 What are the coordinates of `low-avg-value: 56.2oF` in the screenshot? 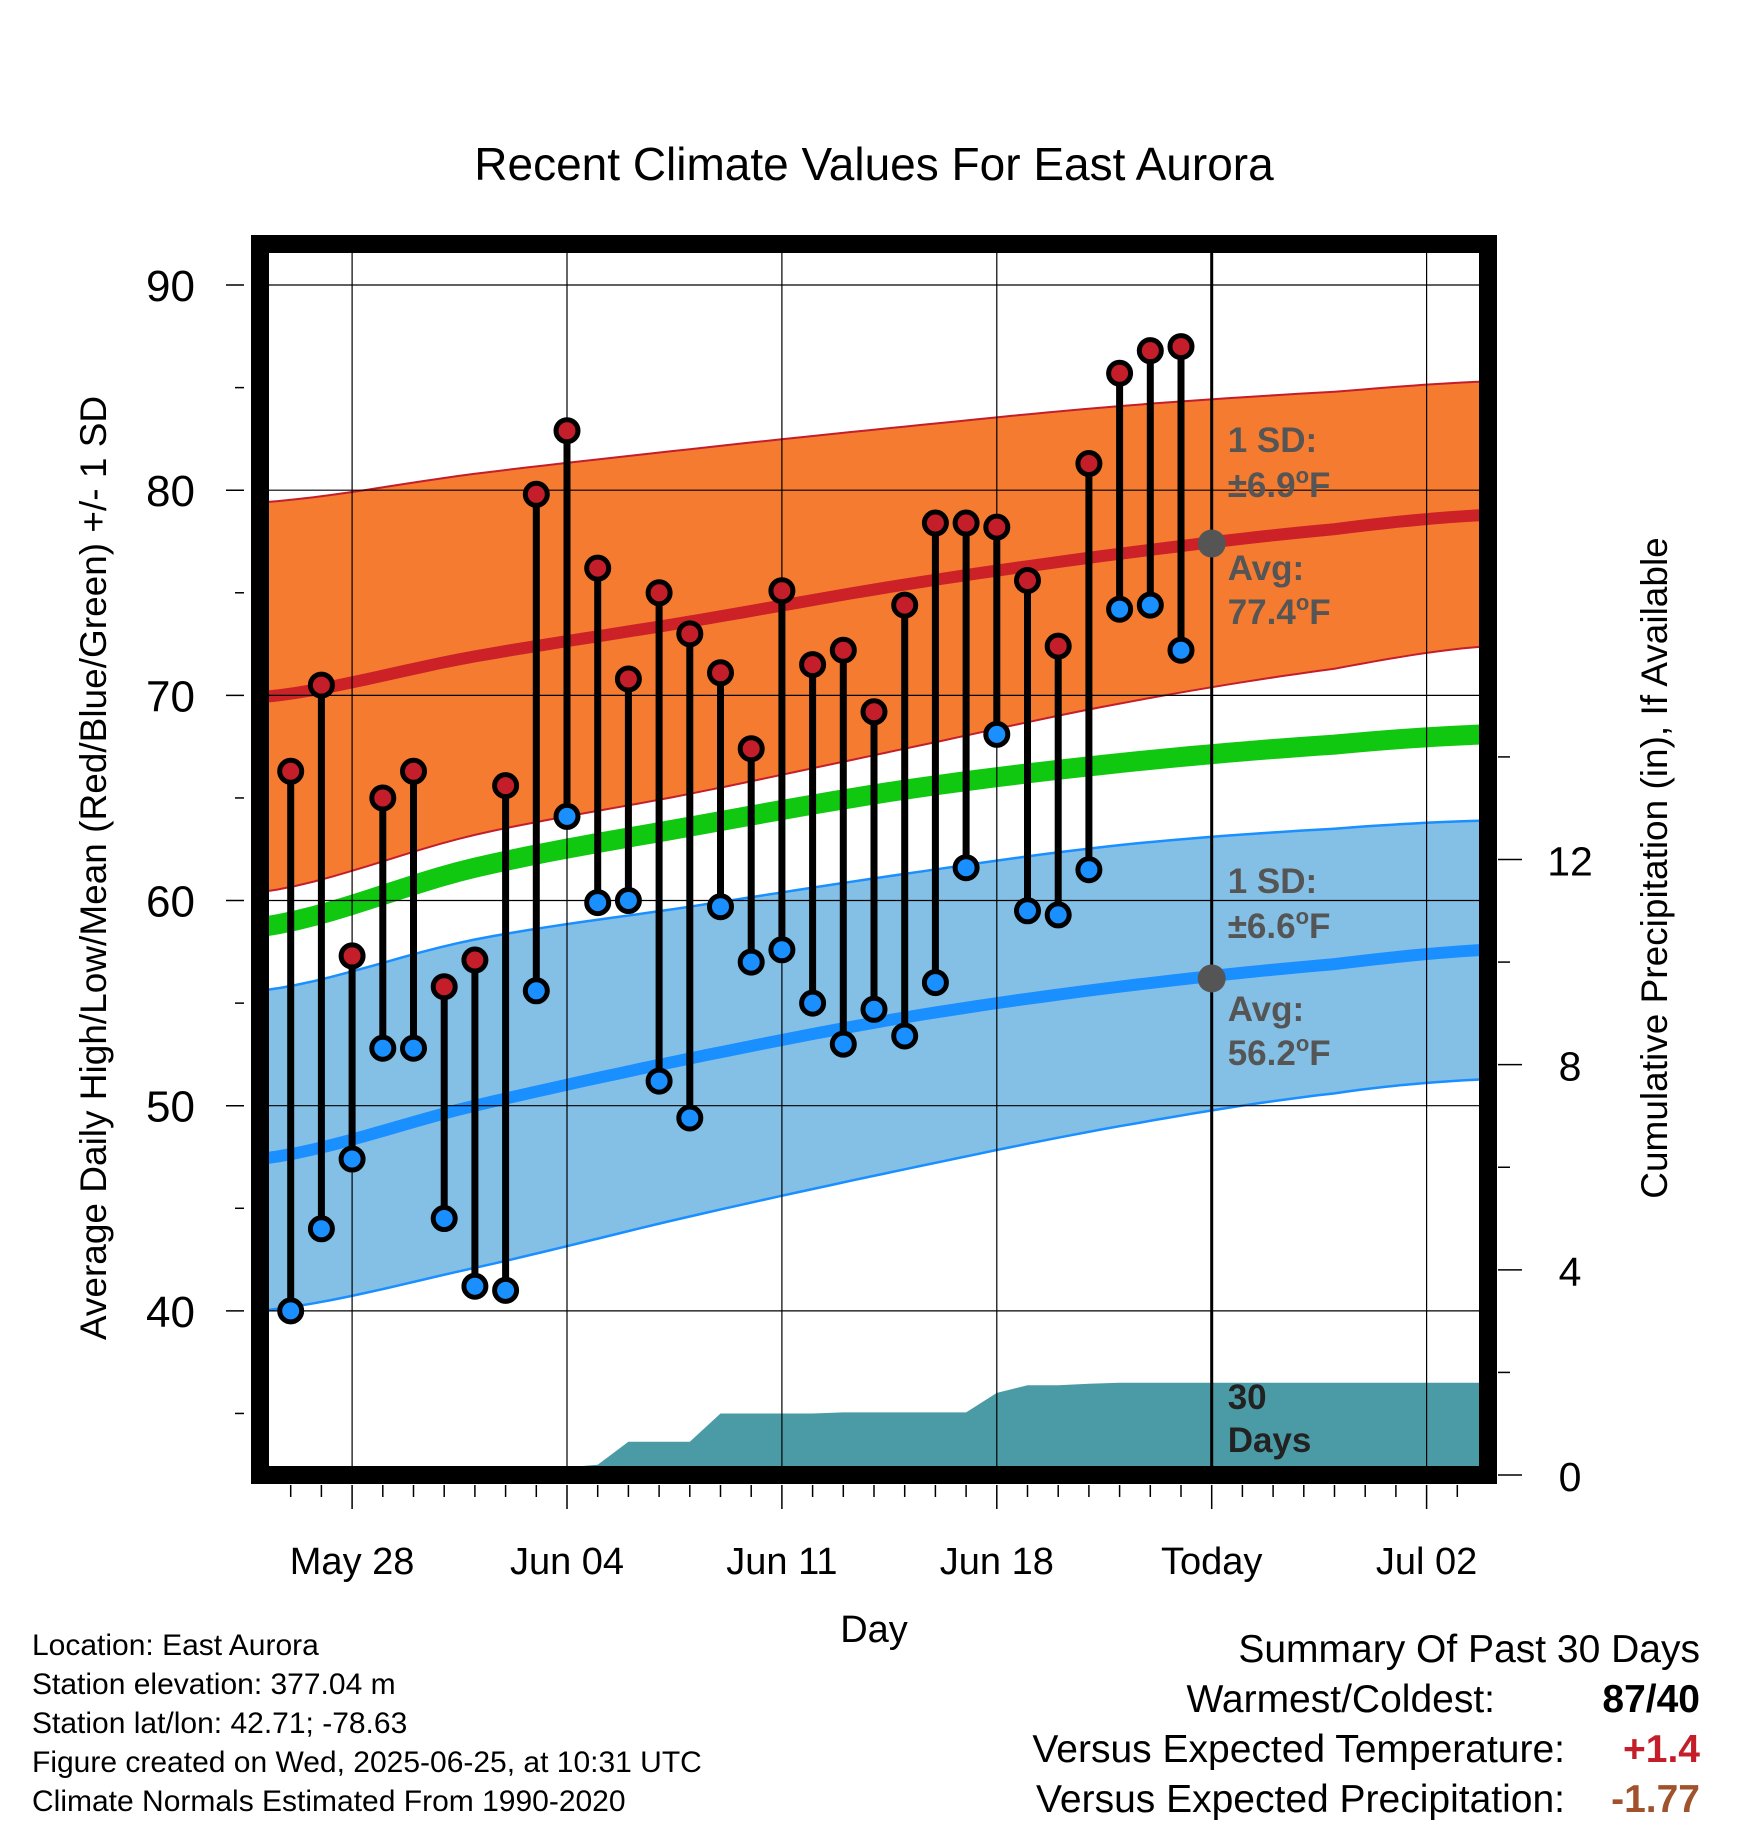 It's located at (1279, 1052).